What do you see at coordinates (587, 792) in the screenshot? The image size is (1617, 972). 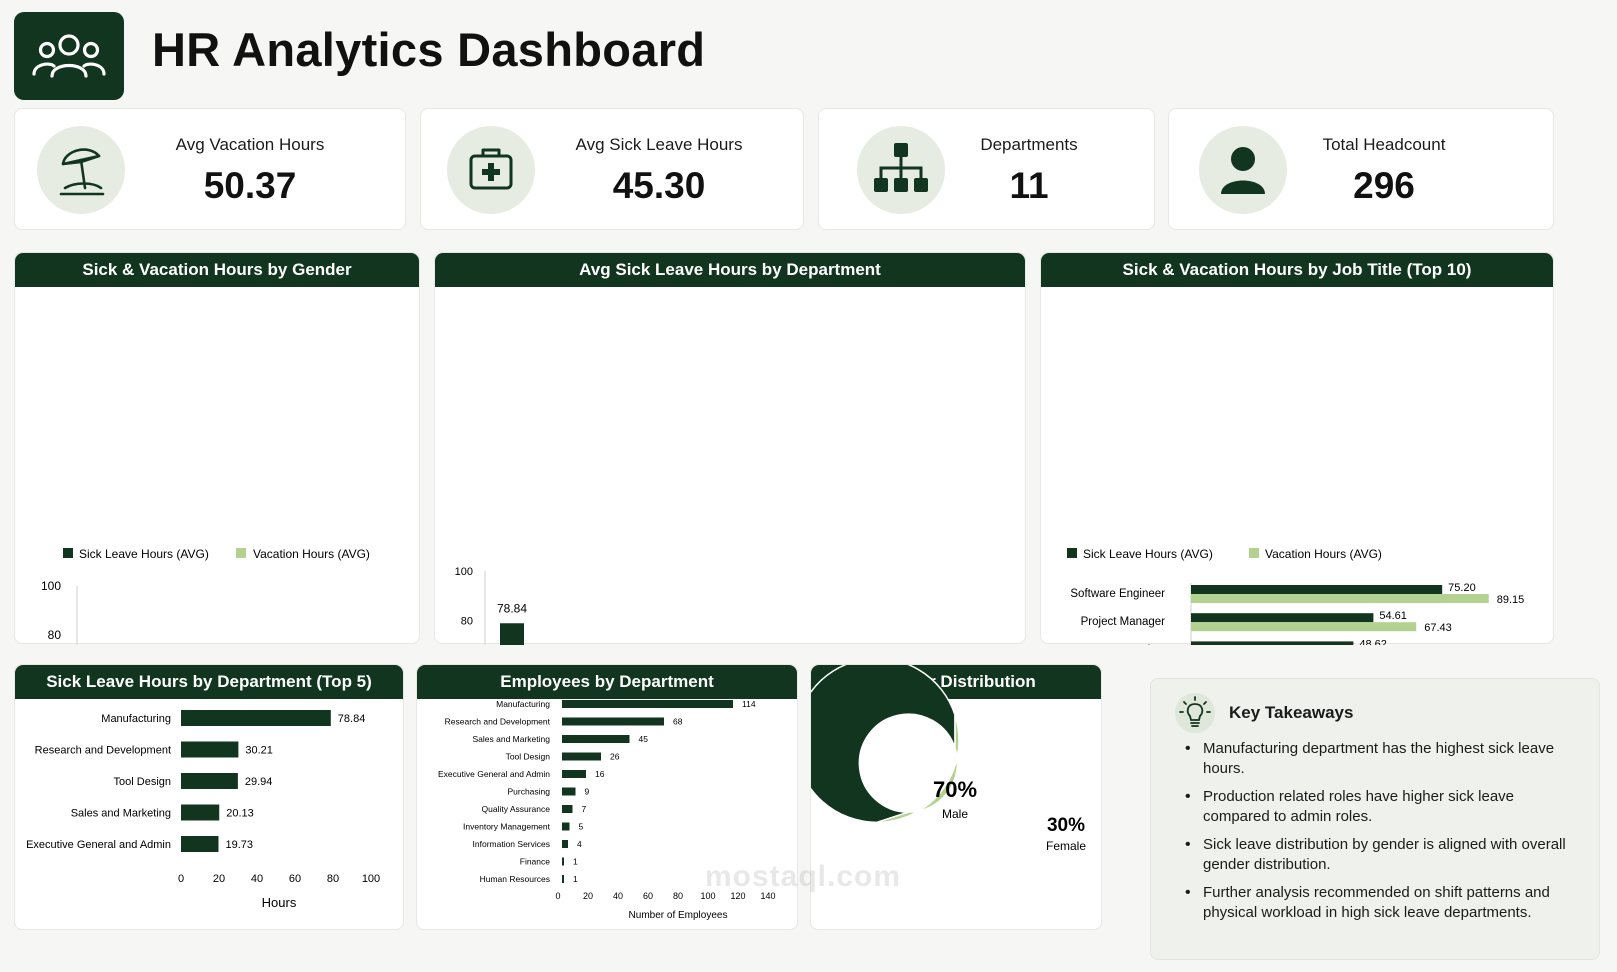 I see `bar-value-label: 9` at bounding box center [587, 792].